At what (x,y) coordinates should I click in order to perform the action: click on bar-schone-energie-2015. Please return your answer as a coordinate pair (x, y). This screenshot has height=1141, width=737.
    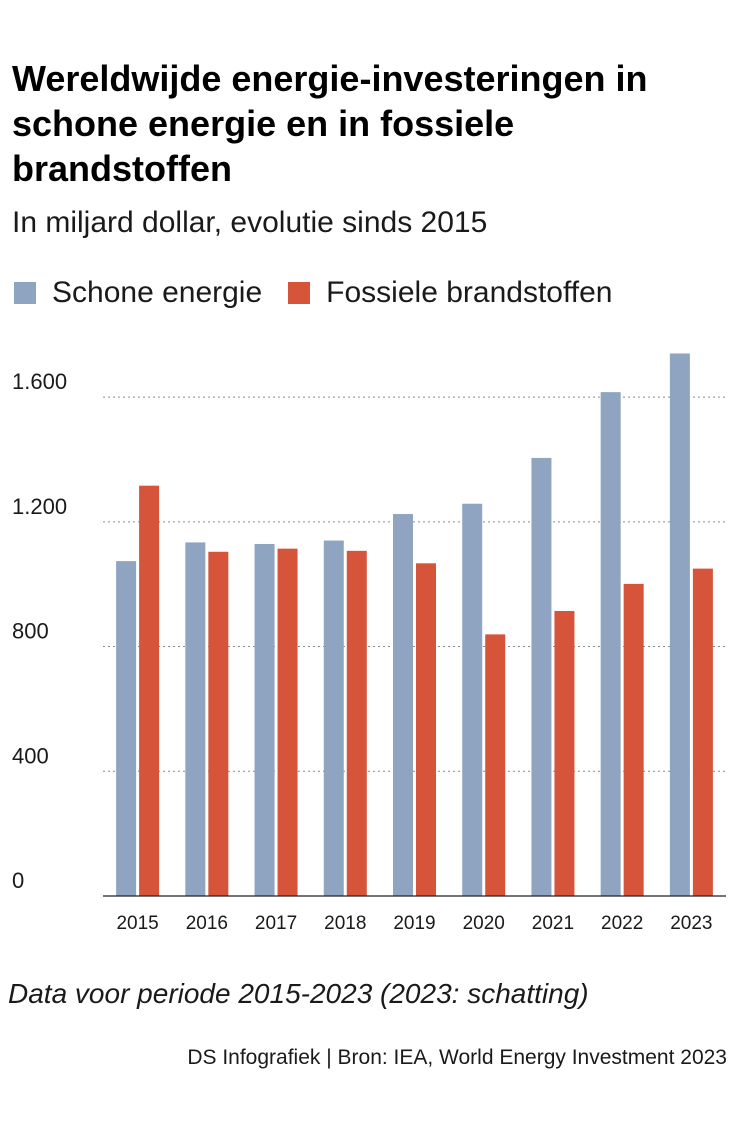
    Looking at the image, I should click on (126, 728).